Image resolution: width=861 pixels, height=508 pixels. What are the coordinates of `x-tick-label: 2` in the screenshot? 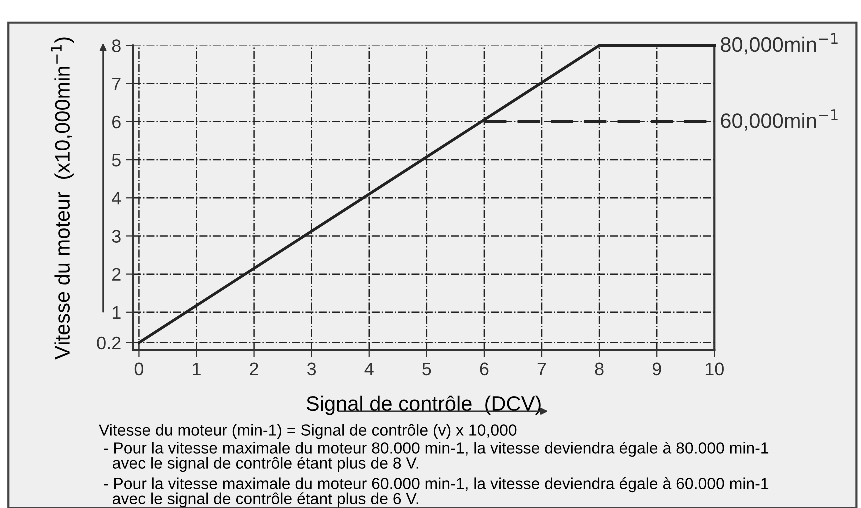 It's located at (254, 369).